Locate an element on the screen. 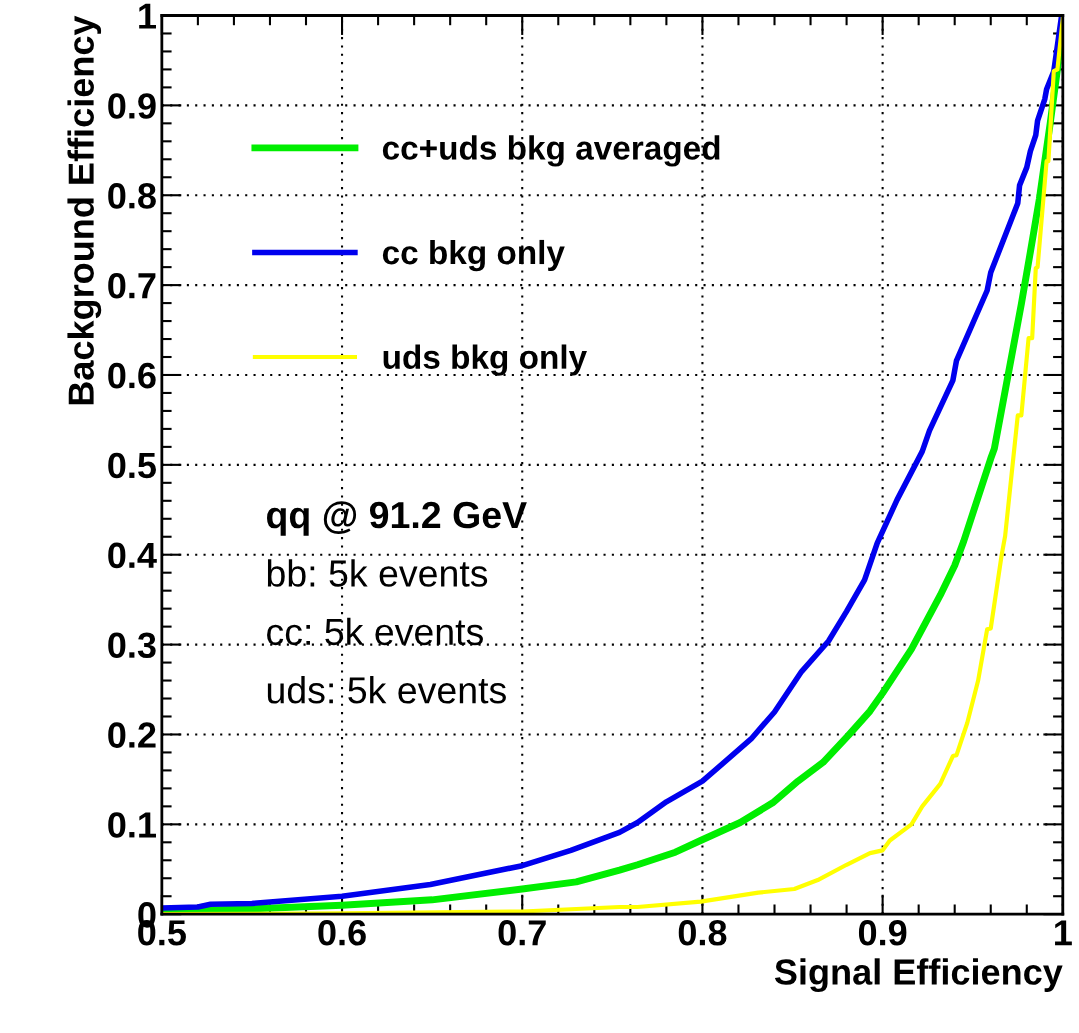  x-tick-label: 0.7 is located at coordinates (522, 933).